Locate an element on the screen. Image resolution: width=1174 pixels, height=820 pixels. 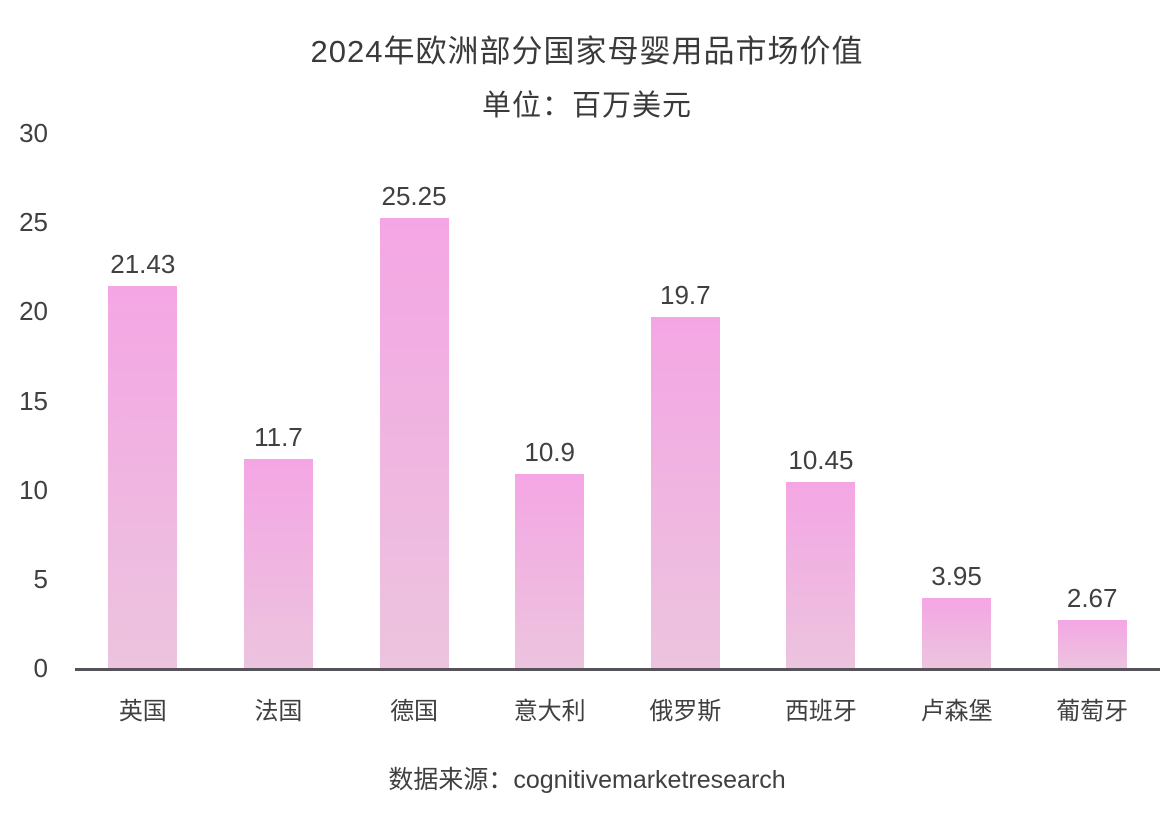
y-tick-label: 15 is located at coordinates (33, 400).